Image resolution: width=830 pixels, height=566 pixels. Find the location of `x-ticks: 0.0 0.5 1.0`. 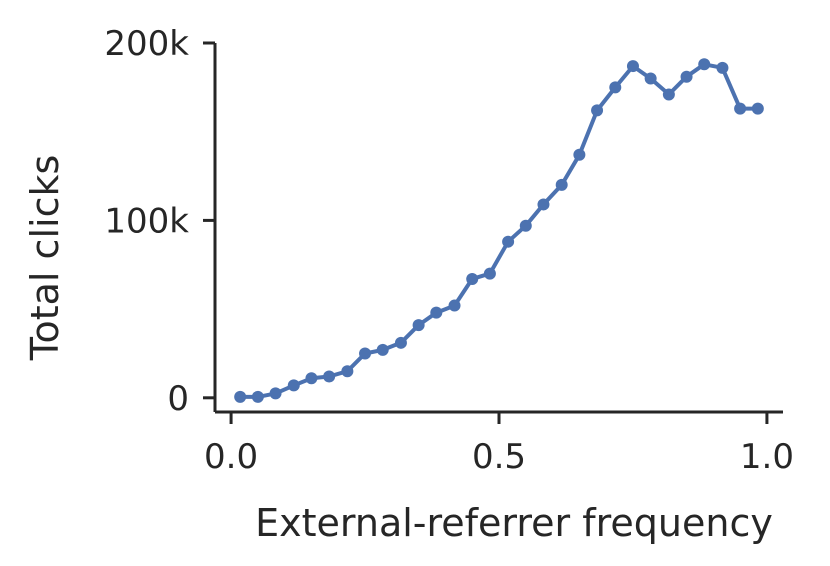

x-ticks: 0.0 0.5 1.0 is located at coordinates (499, 444).